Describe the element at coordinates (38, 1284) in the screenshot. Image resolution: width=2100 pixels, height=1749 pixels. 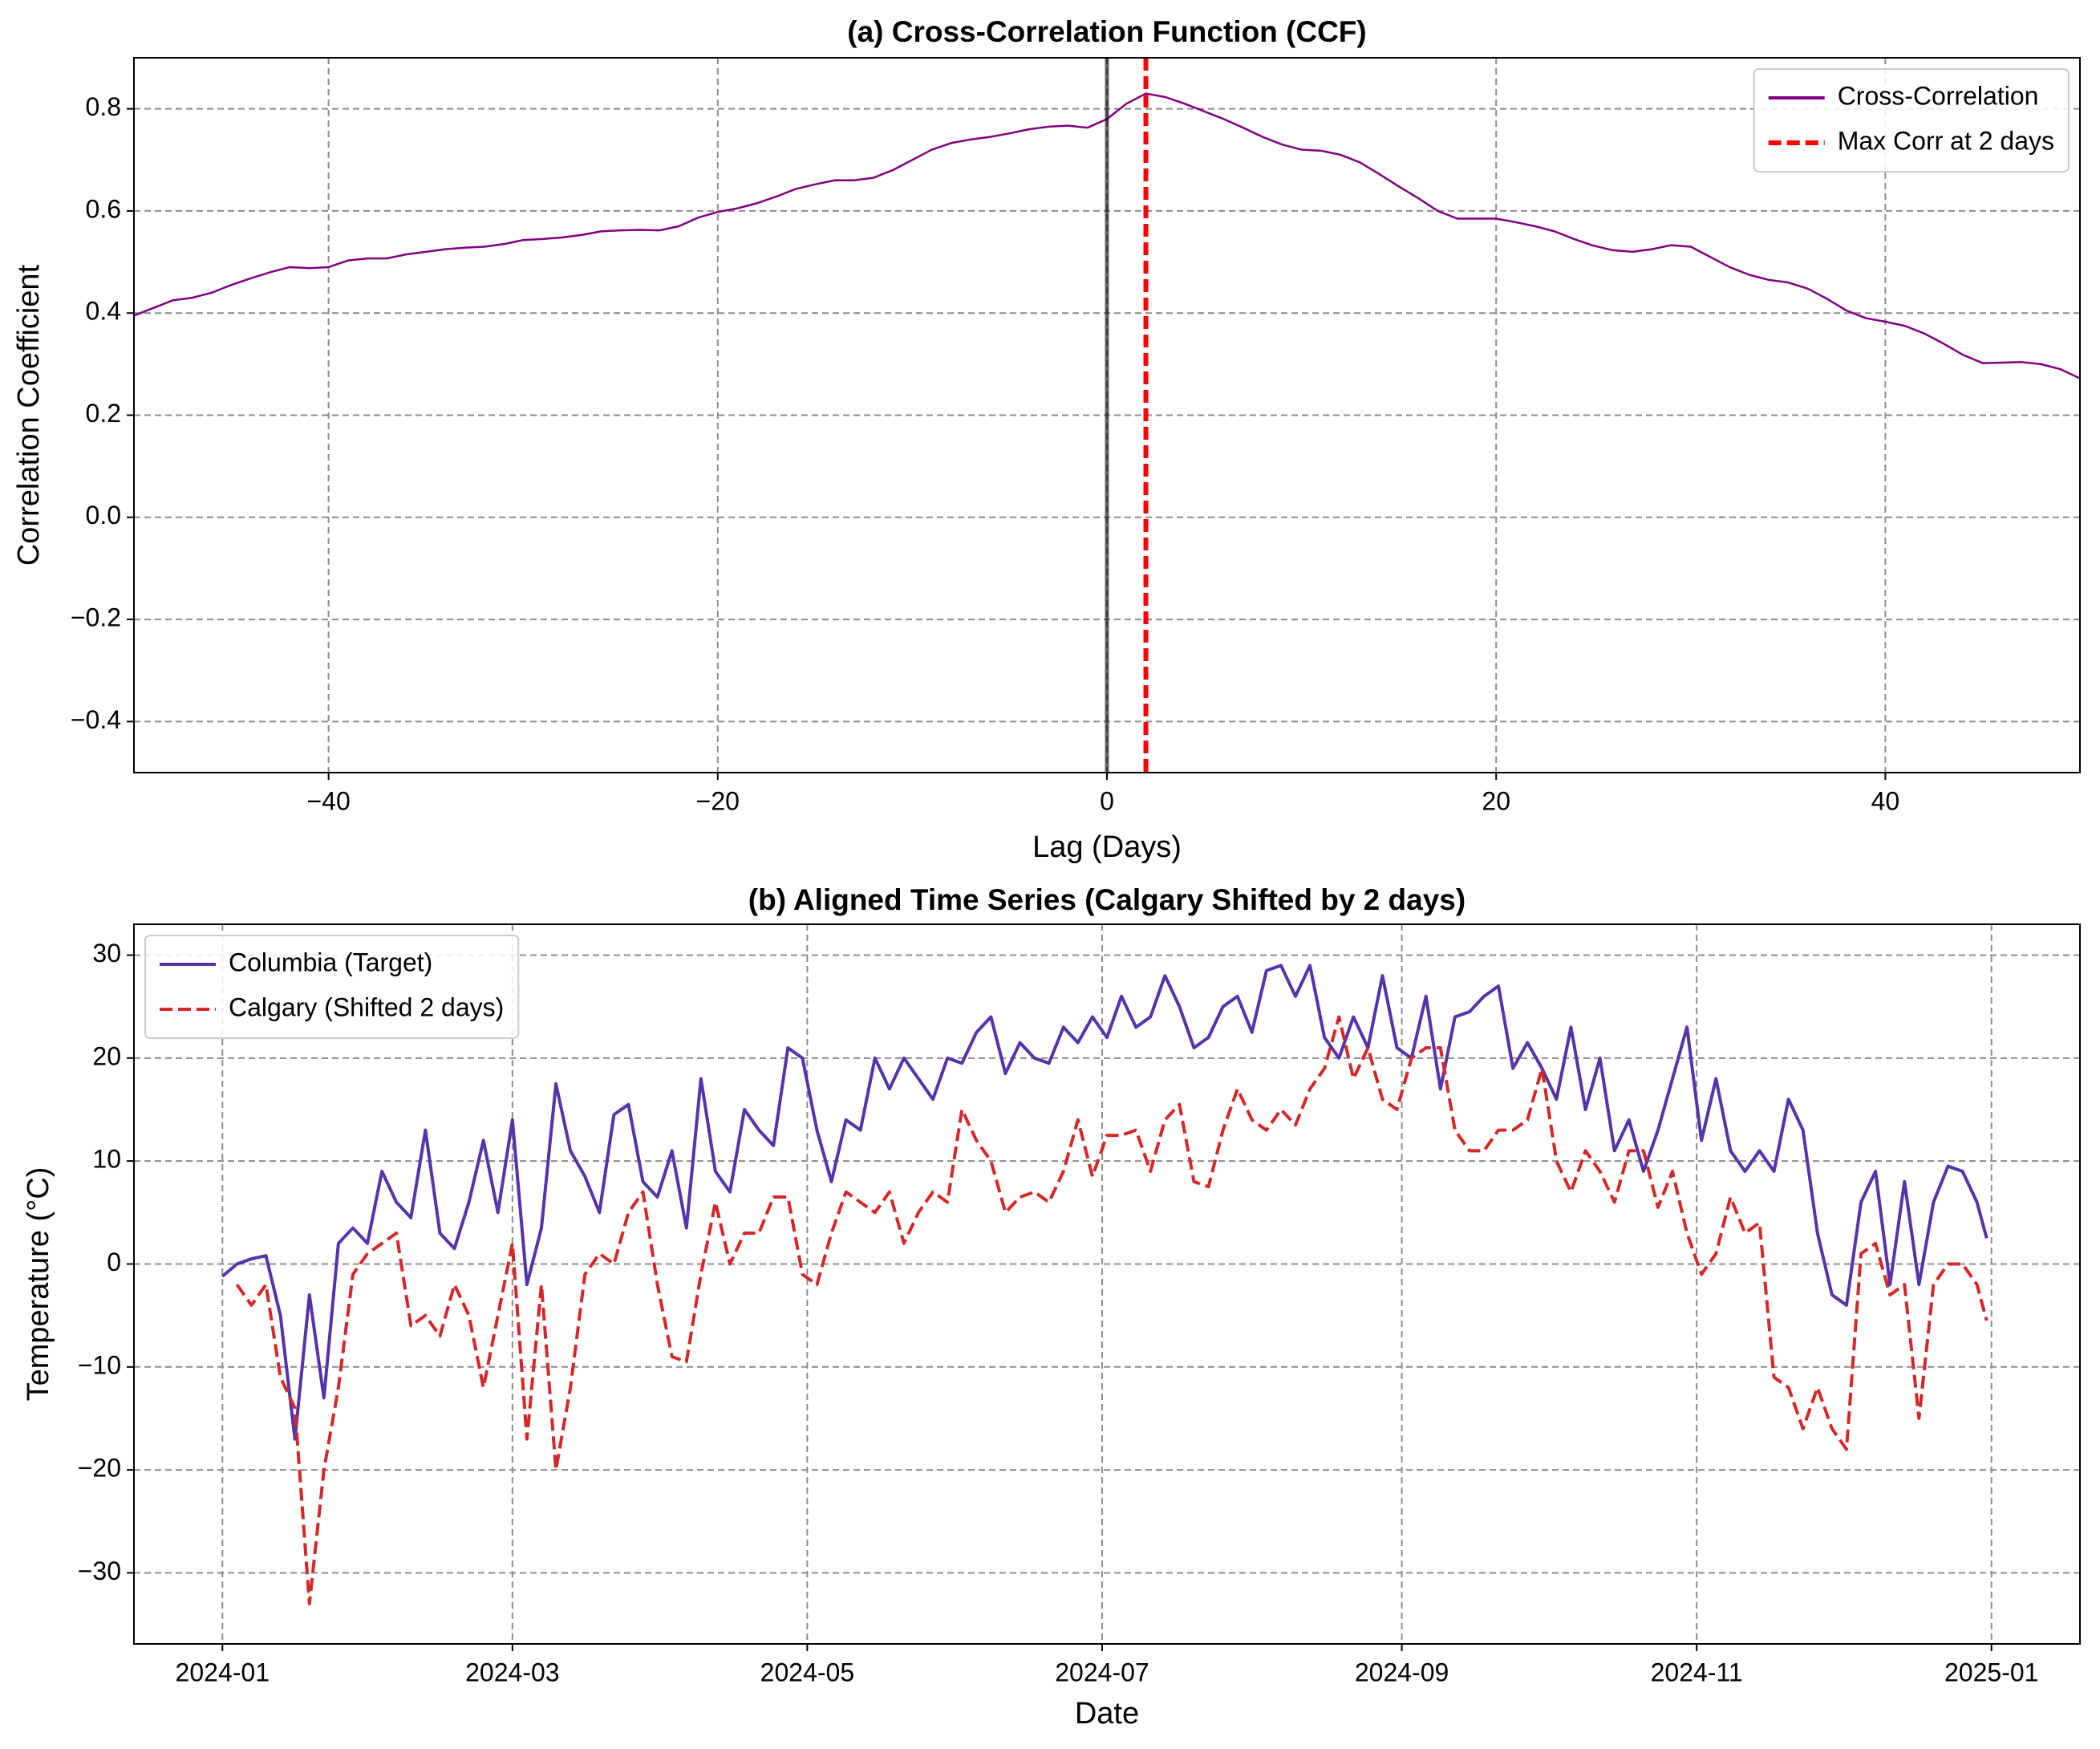
I see `y-axis-label: Temperature (°C)` at that location.